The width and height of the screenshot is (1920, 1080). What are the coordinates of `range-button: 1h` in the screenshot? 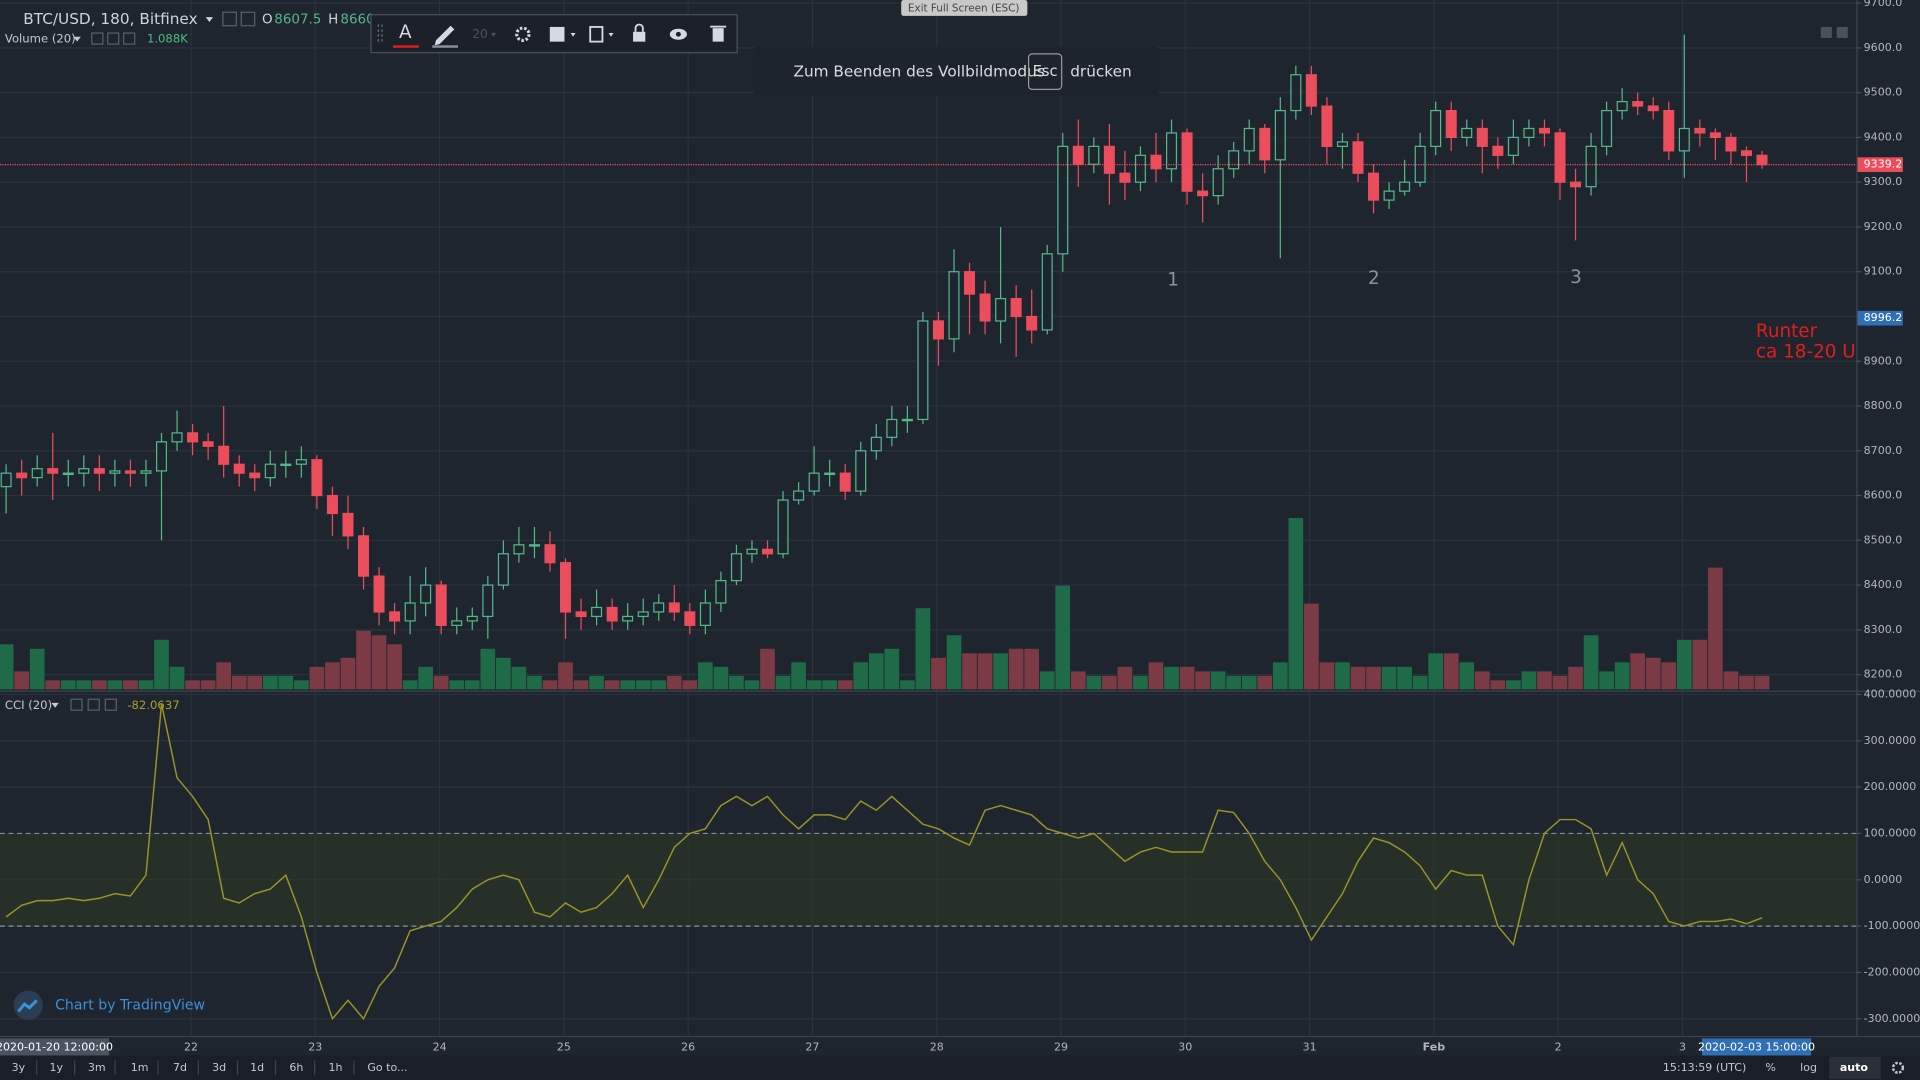 It's located at (336, 1067).